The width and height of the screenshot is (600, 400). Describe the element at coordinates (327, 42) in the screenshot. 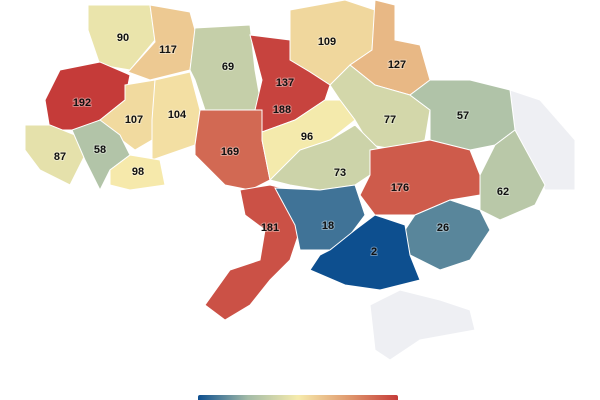

I see `region-label: 109` at that location.